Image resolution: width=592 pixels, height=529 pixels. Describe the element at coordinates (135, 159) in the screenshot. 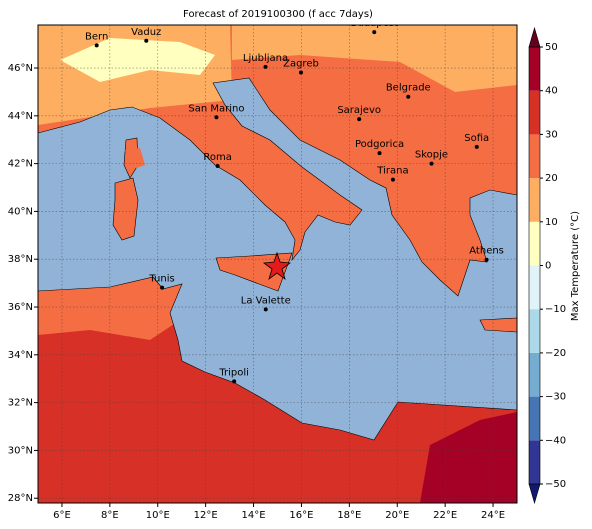

I see `island` at that location.